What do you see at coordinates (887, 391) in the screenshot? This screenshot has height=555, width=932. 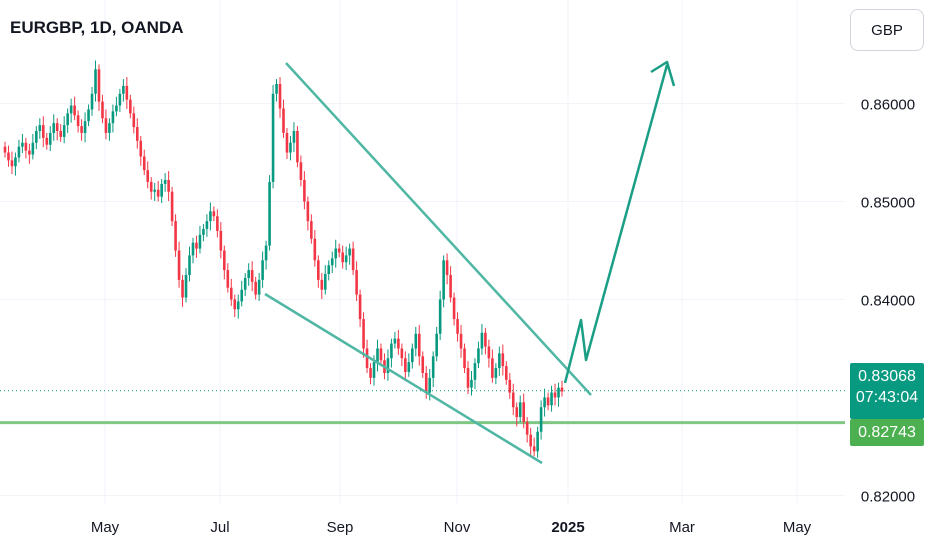 I see `current-price-tag: 0.83068 07:43:04` at bounding box center [887, 391].